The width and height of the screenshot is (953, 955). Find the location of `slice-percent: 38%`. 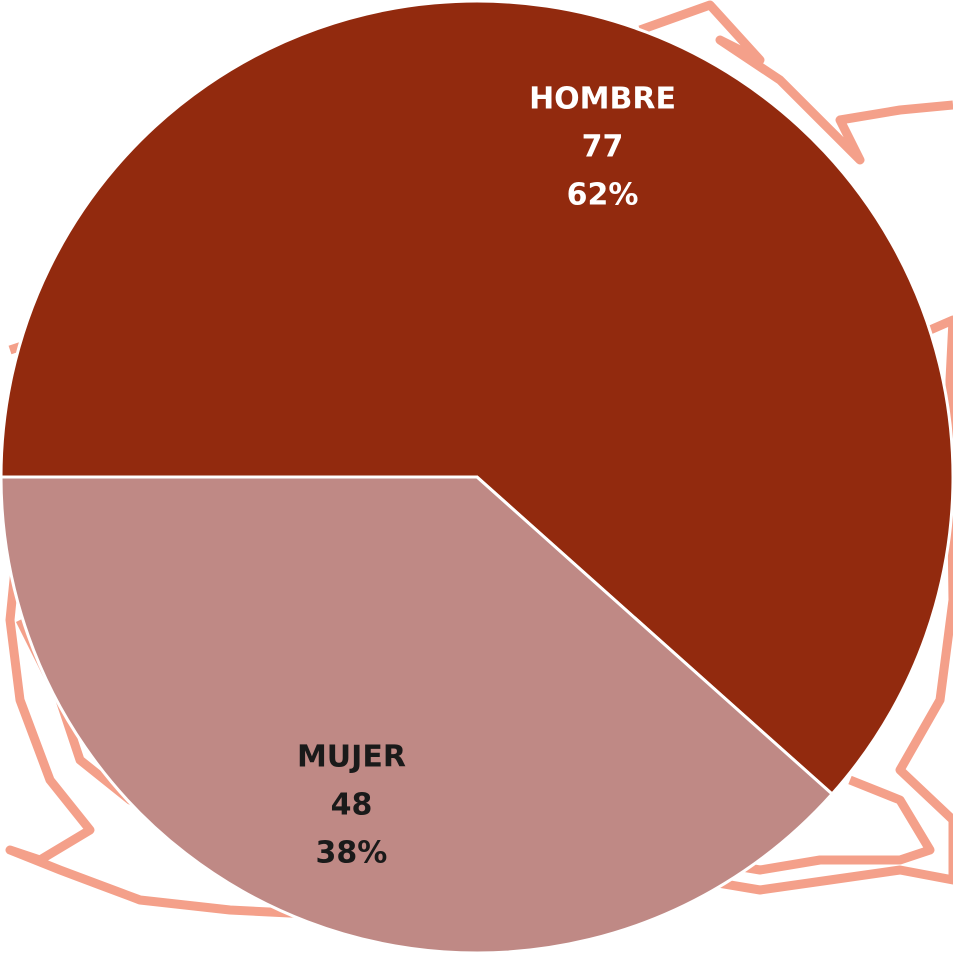

slice-percent: 38% is located at coordinates (352, 853).